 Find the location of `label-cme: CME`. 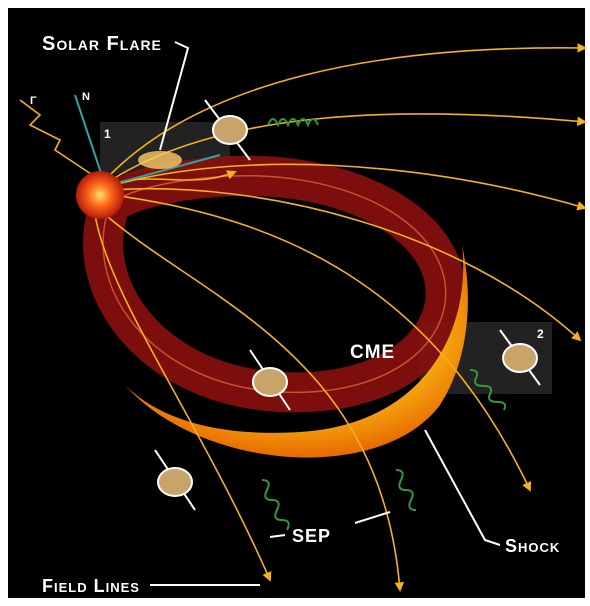

label-cme: CME is located at coordinates (372, 352).